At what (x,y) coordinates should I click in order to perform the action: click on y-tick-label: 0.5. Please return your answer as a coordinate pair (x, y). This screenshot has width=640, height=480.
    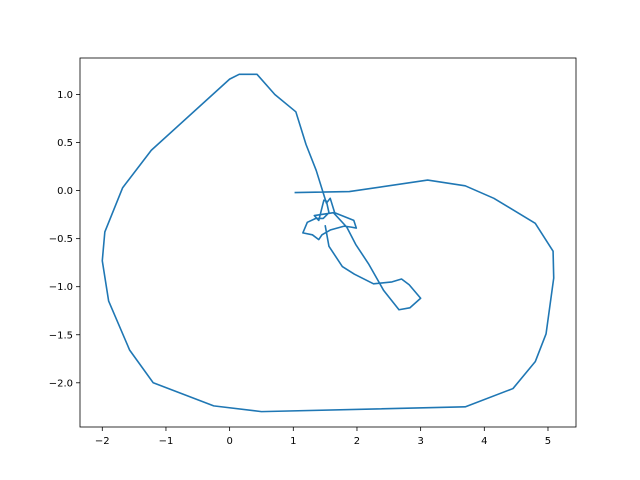
    Looking at the image, I should click on (65, 143).